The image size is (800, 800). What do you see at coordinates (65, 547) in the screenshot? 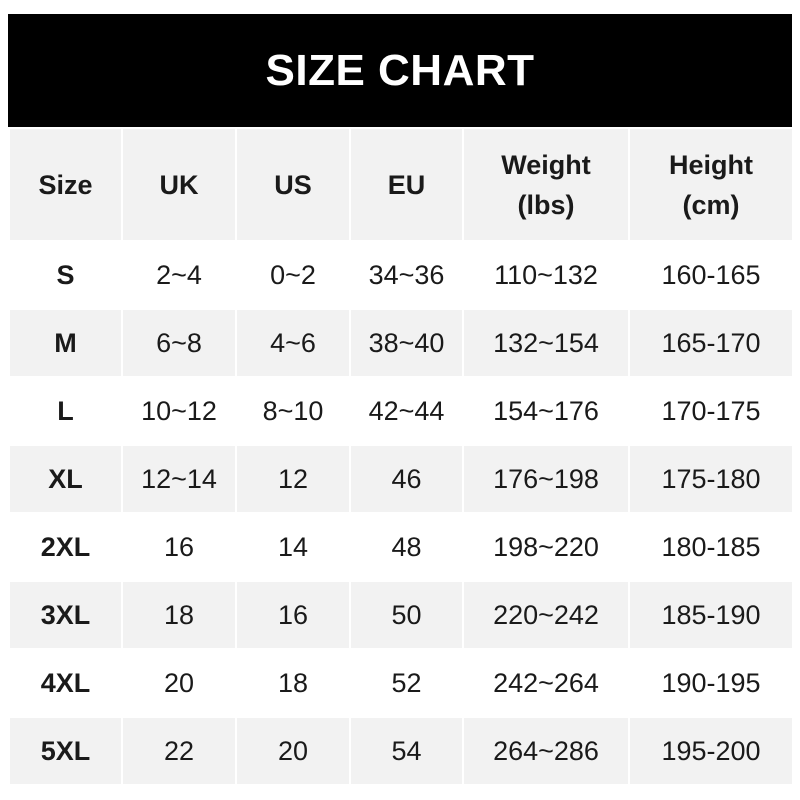
I see `size-label: 2XL` at bounding box center [65, 547].